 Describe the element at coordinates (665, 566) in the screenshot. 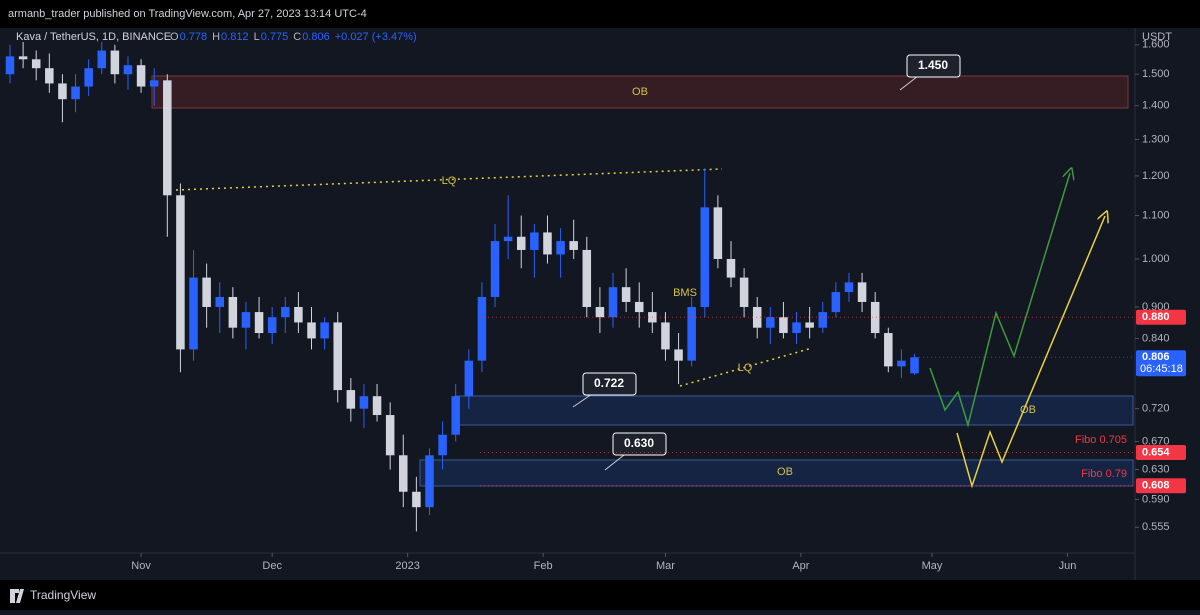

I see `x-tick-label: Mar` at that location.